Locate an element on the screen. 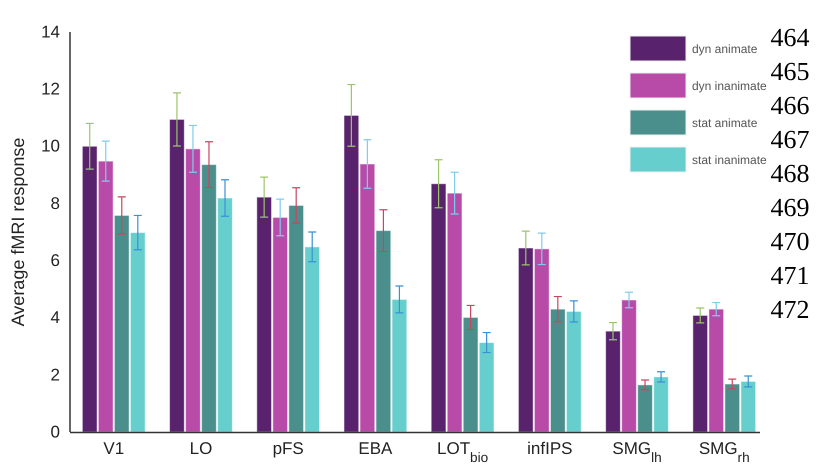  text: 468 is located at coordinates (790, 173).